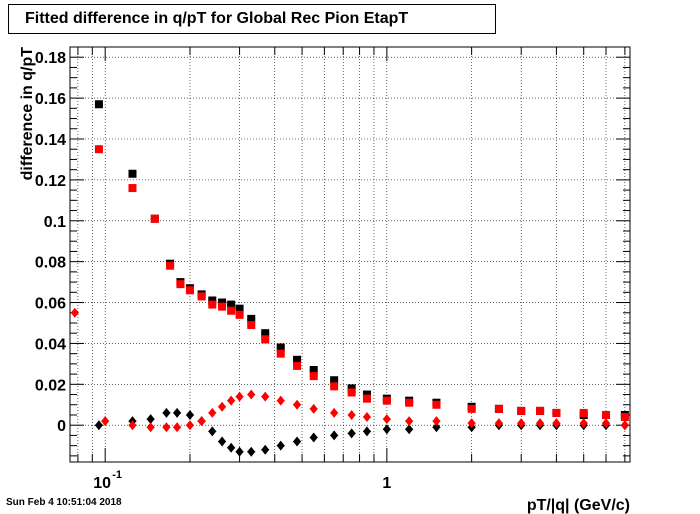  Describe the element at coordinates (50, 99) in the screenshot. I see `y-tick-label: 0.16` at that location.